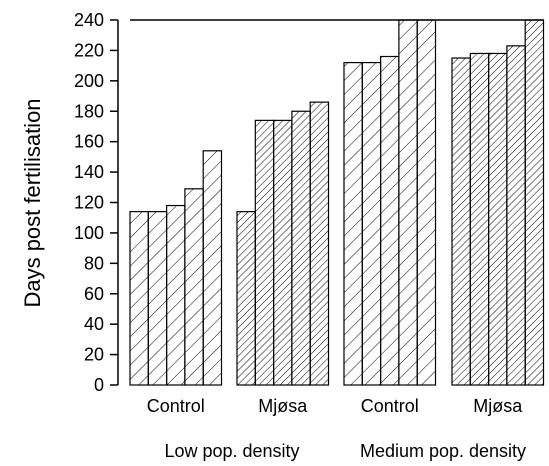  I want to click on y-tick-label: 80, so click(94, 263).